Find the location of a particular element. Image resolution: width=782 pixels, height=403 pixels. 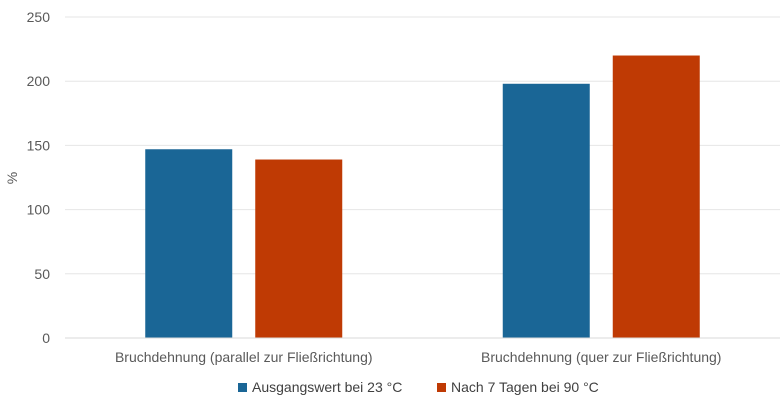

y-tick-label: 250 is located at coordinates (39, 17).